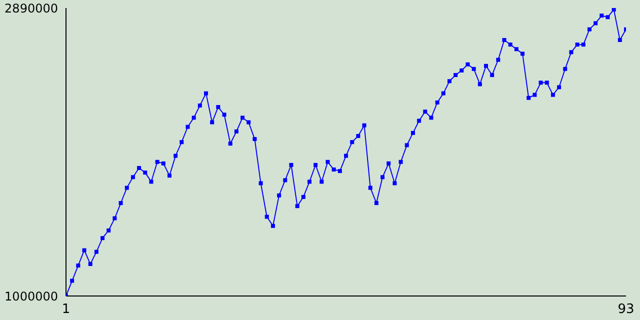 Image resolution: width=640 pixels, height=320 pixels. What do you see at coordinates (31, 296) in the screenshot?
I see `y-tick-label: 1000000` at bounding box center [31, 296].